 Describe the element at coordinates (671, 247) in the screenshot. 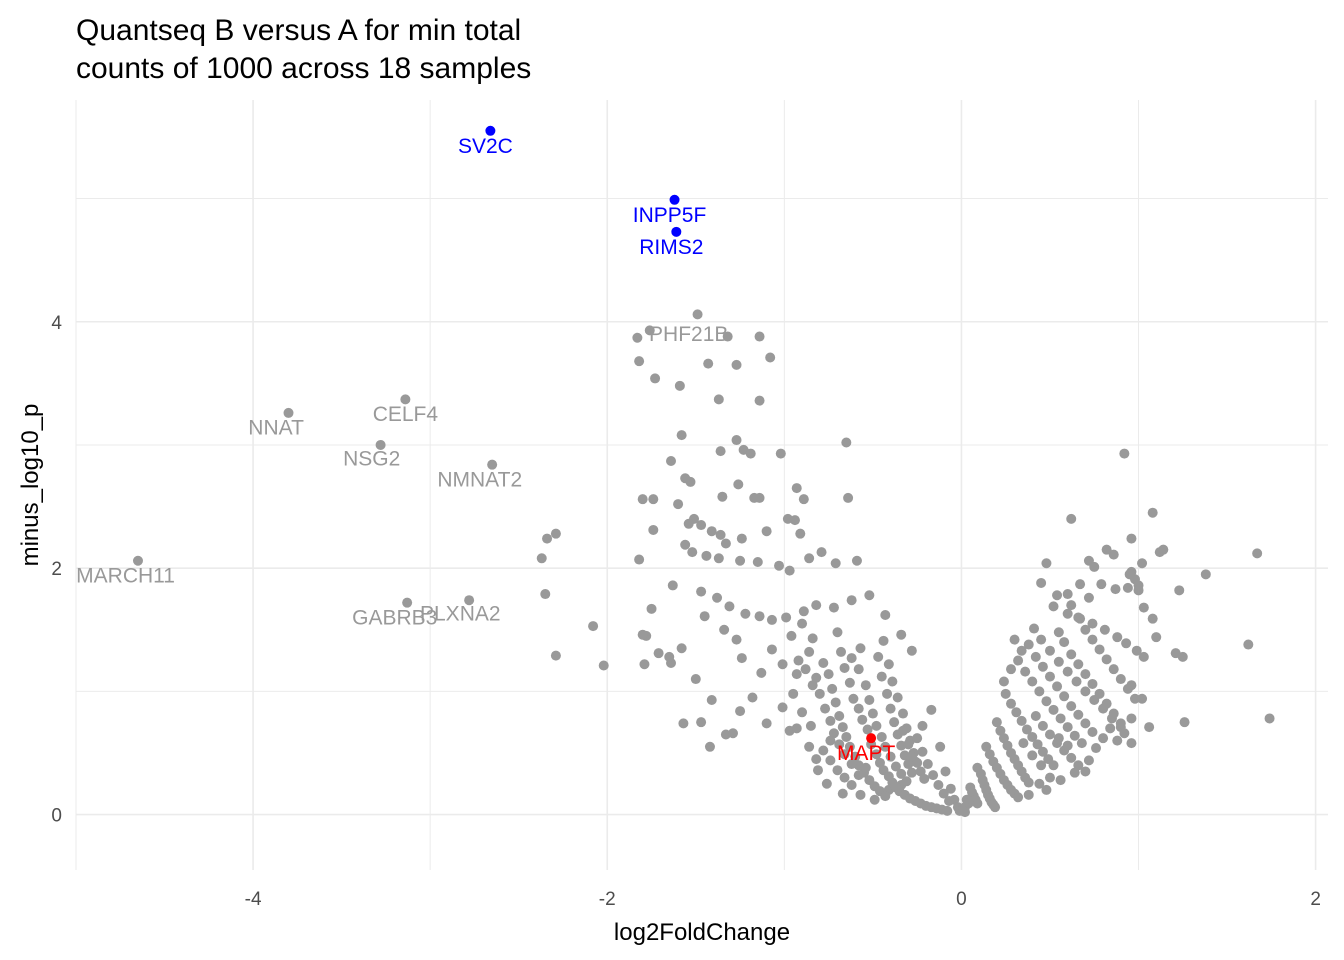

I see `highlighted-point-label: RIMS2` at that location.